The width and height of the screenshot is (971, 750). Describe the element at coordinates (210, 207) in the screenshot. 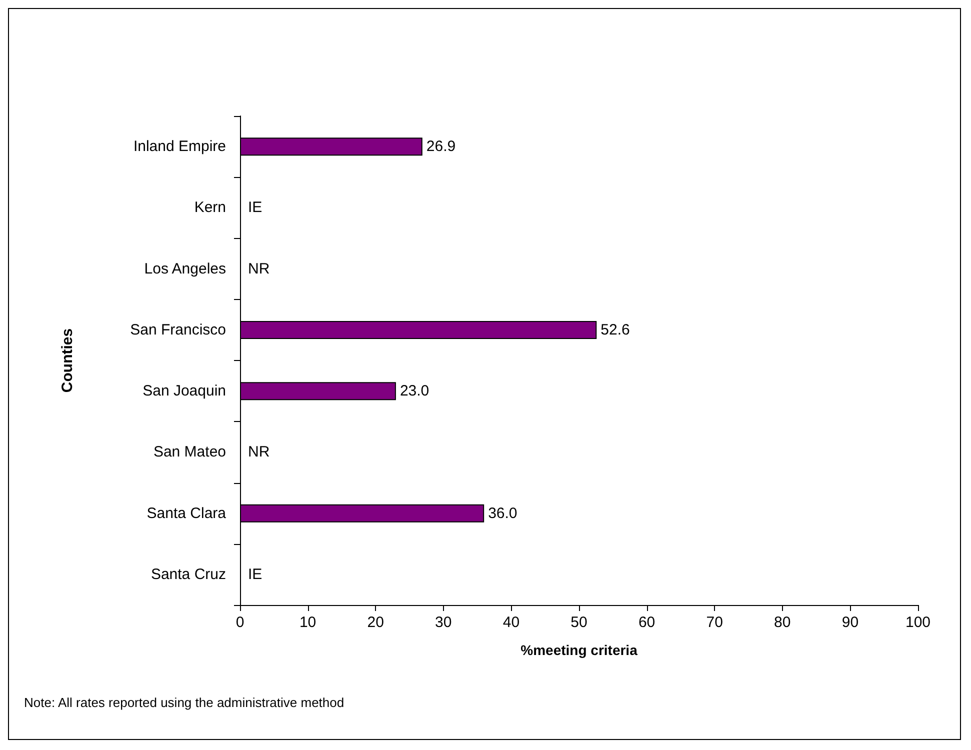

I see `y-tick-label: Kern` at that location.